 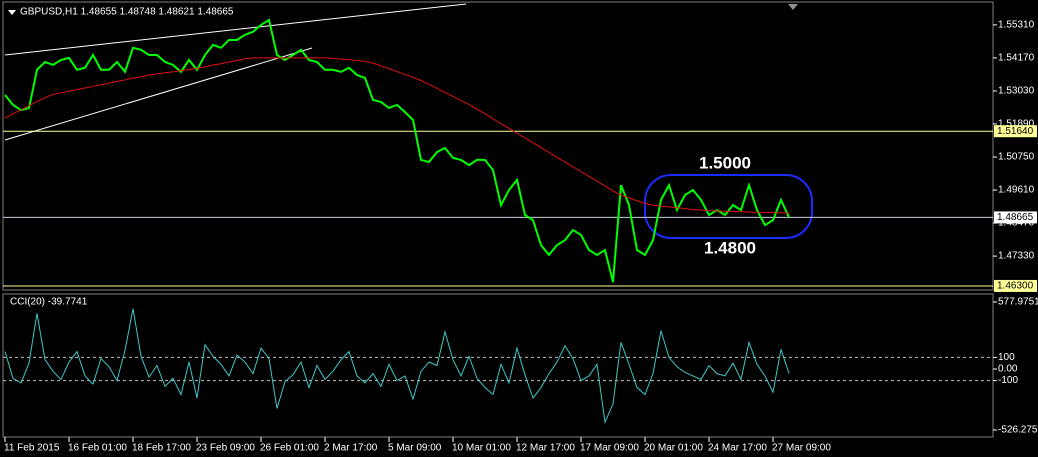 What do you see at coordinates (1008, 369) in the screenshot?
I see `y-tick-label: 0.00` at bounding box center [1008, 369].